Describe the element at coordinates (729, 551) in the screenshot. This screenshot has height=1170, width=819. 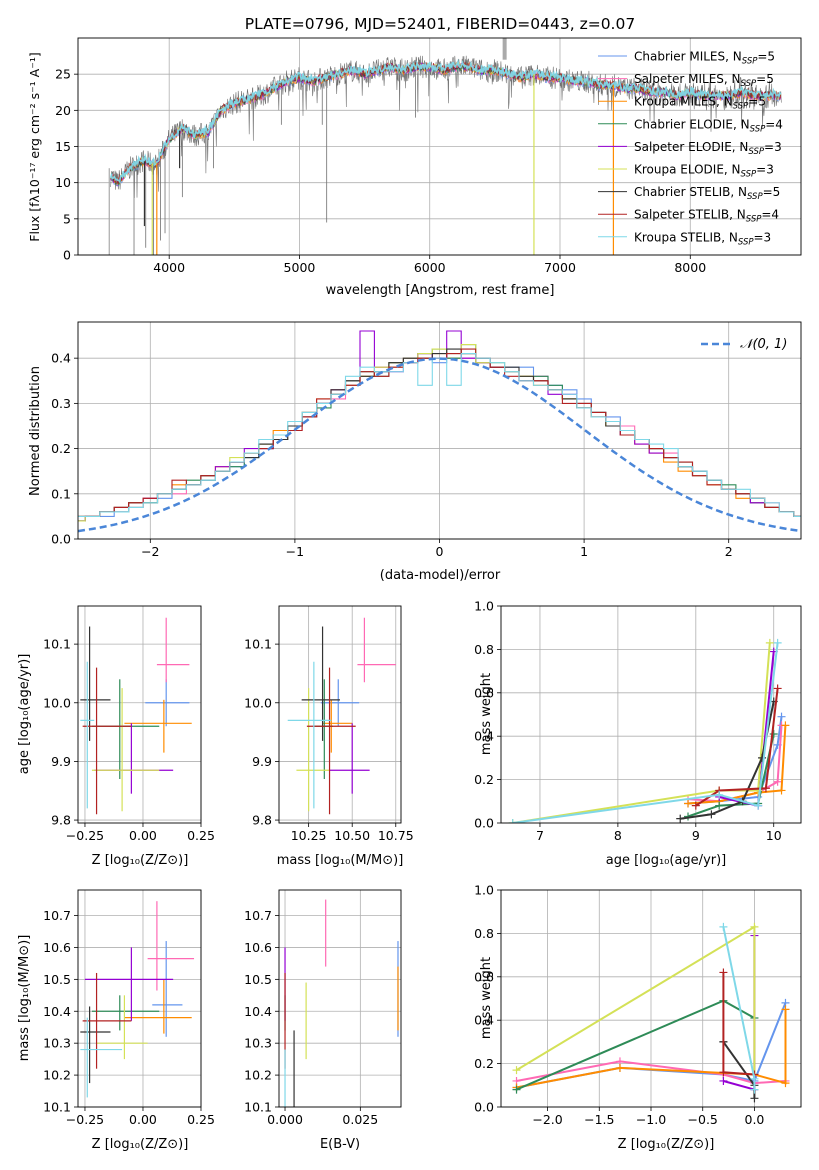
I see `x-tick-label: 2` at that location.